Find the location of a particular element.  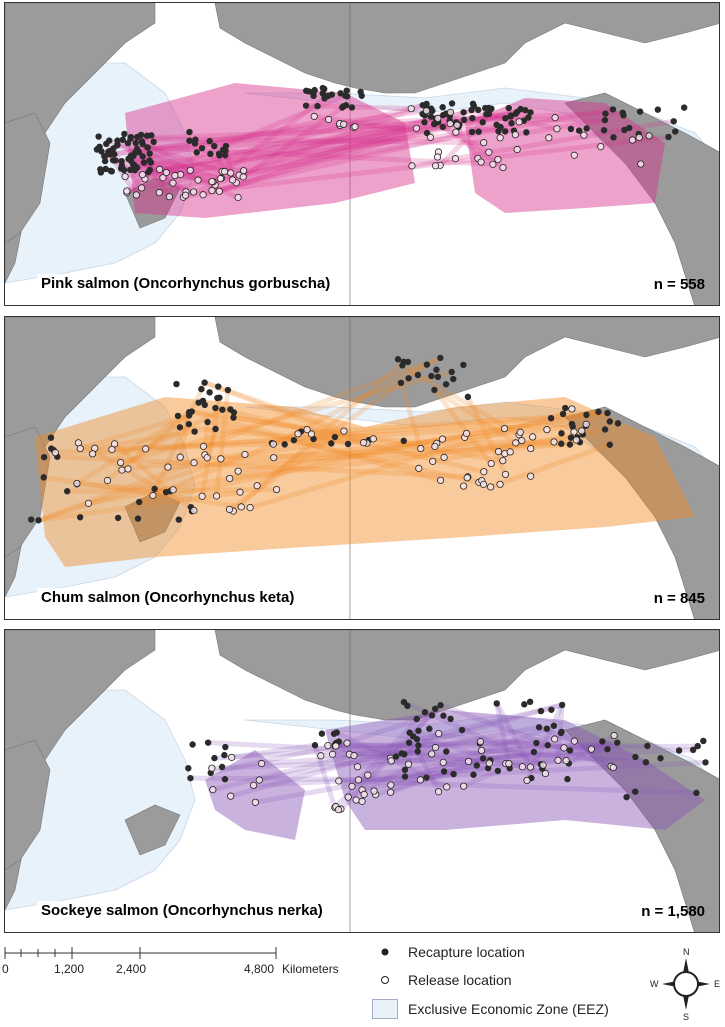

scale-tick-2400: 2,400 is located at coordinates (131, 969).